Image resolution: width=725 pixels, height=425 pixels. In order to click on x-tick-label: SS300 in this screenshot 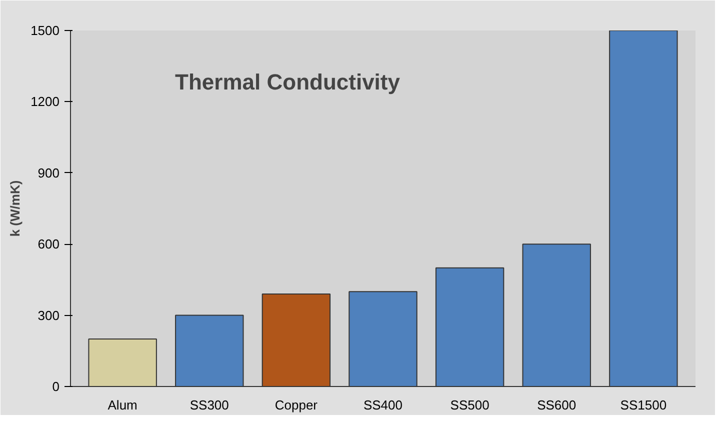, I will do `click(209, 405)`.